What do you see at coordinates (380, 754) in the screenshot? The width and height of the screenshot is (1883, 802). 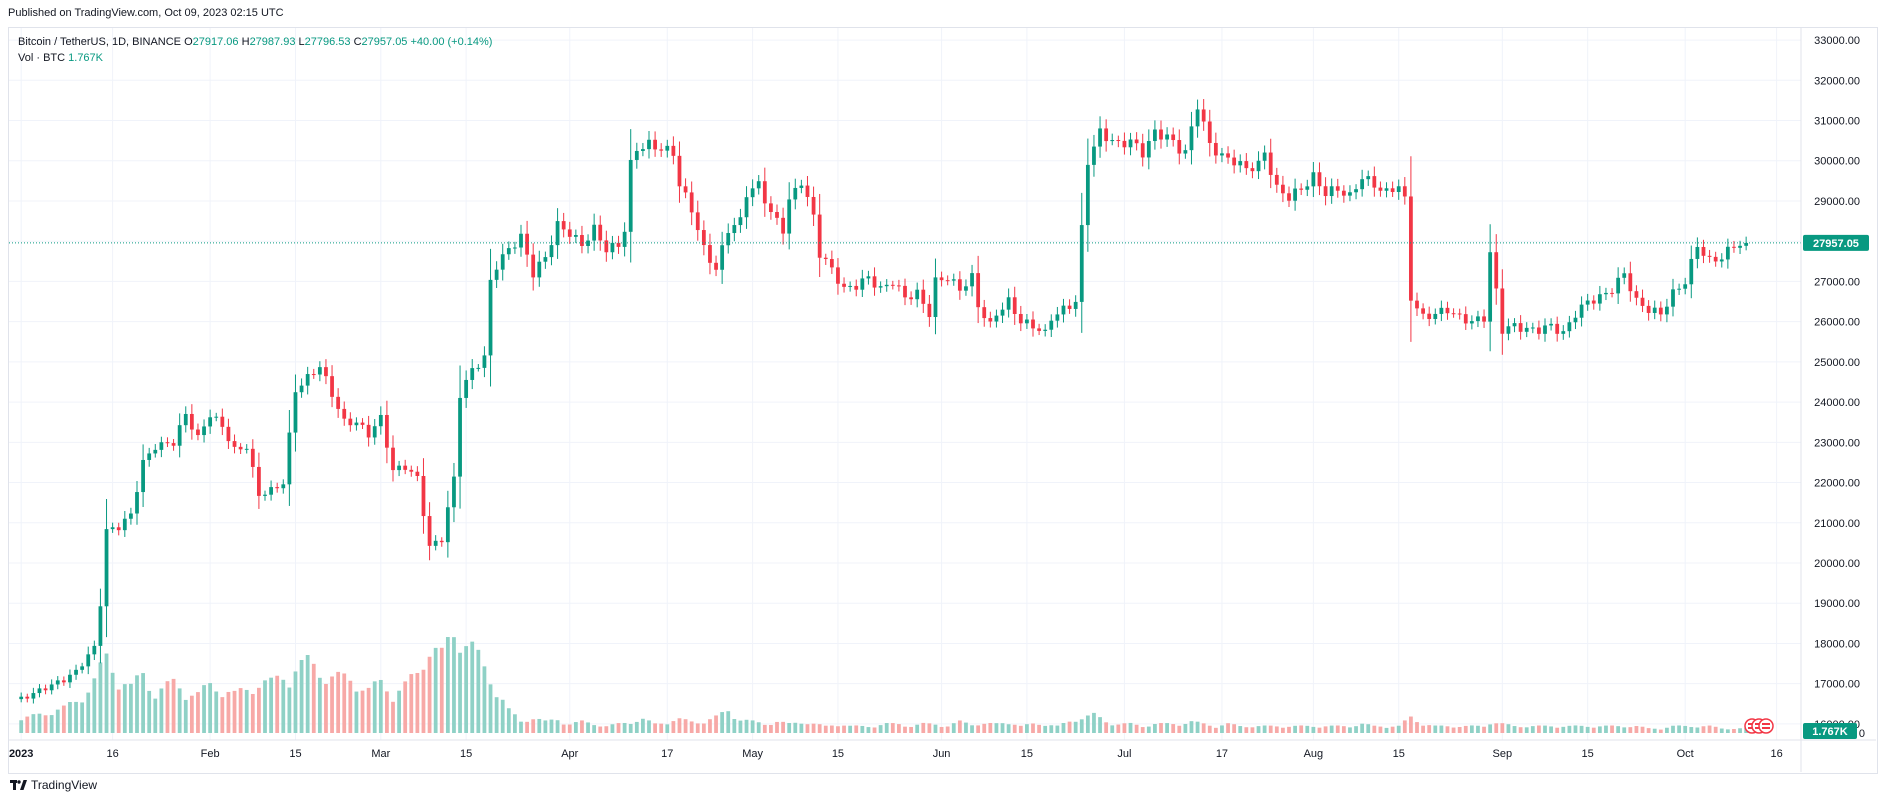 I see `time-tick-label: Mar` at bounding box center [380, 754].